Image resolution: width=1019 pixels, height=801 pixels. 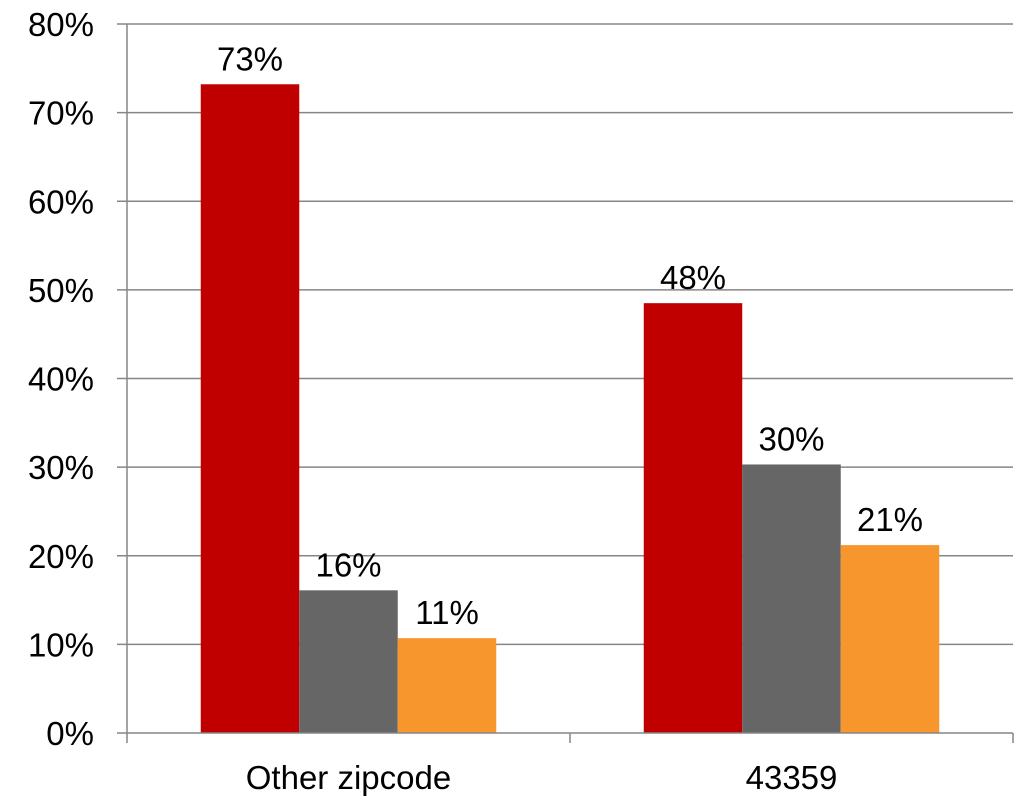 What do you see at coordinates (791, 438) in the screenshot?
I see `data-label: 30%` at bounding box center [791, 438].